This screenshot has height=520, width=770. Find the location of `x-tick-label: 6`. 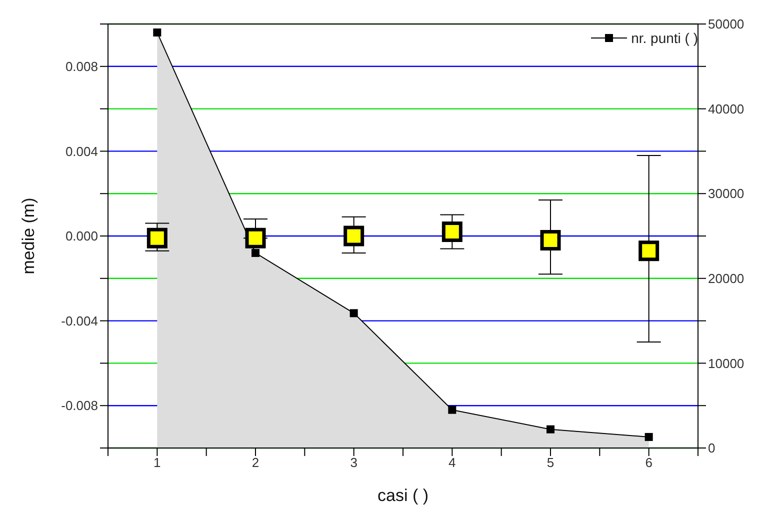

x-tick-label: 6 is located at coordinates (648, 462).